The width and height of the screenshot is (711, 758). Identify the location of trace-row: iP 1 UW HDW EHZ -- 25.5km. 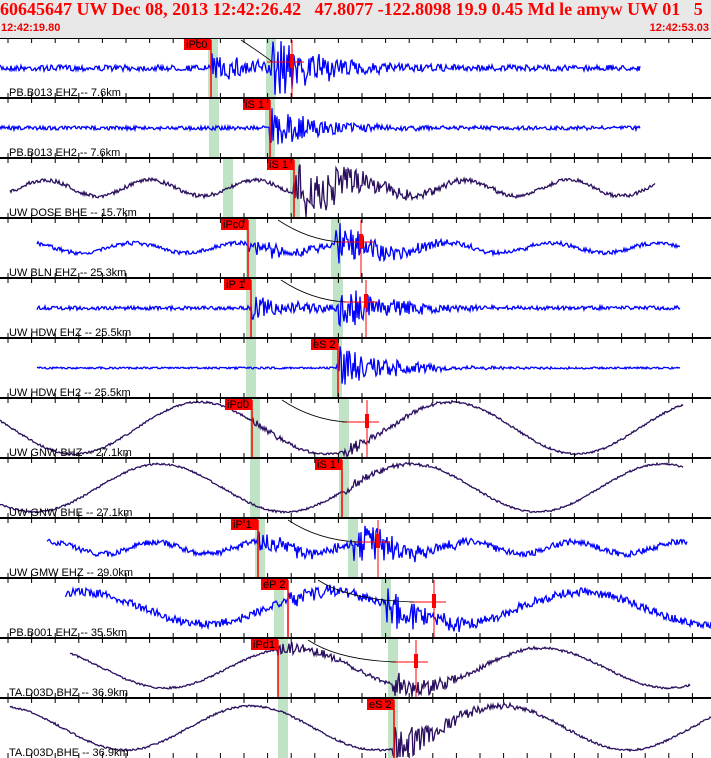
(355, 308).